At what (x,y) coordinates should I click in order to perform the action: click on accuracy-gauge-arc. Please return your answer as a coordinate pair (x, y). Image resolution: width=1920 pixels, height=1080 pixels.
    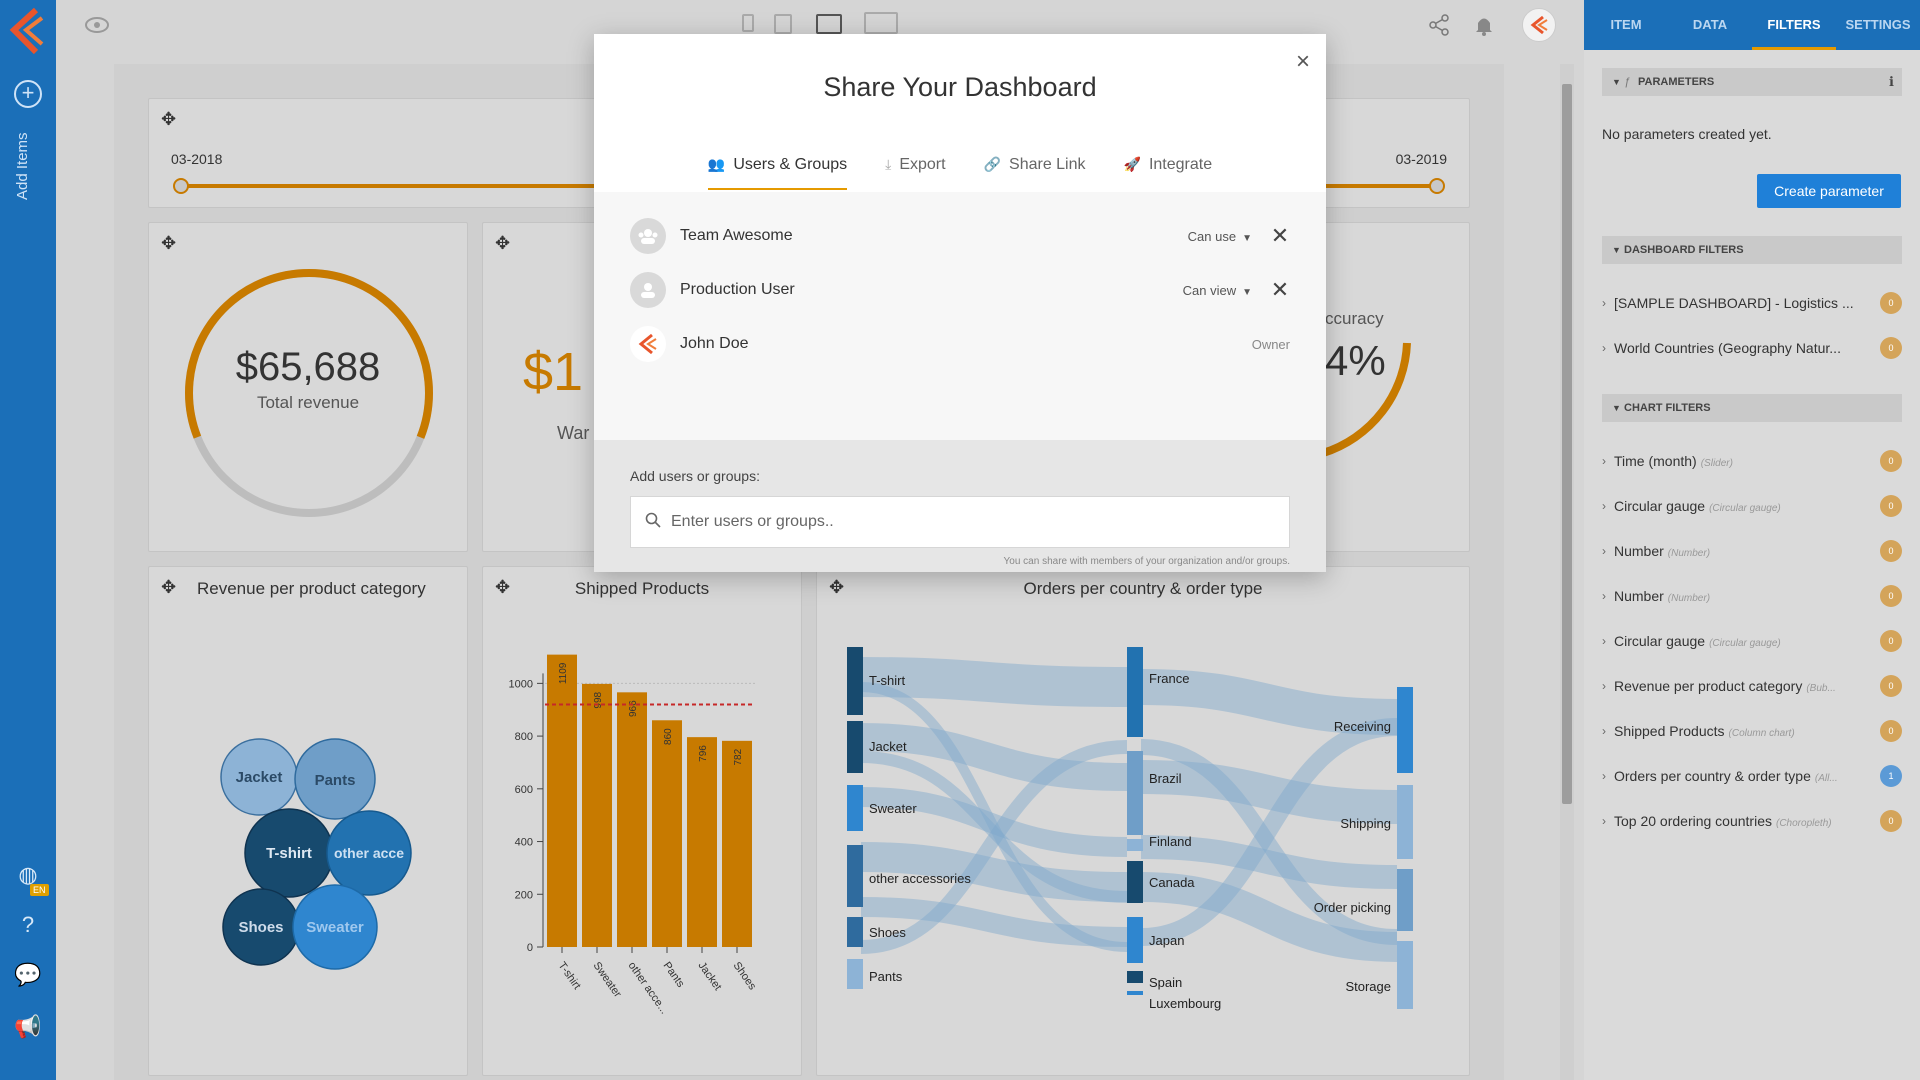
    Looking at the image, I should click on (1366, 399).